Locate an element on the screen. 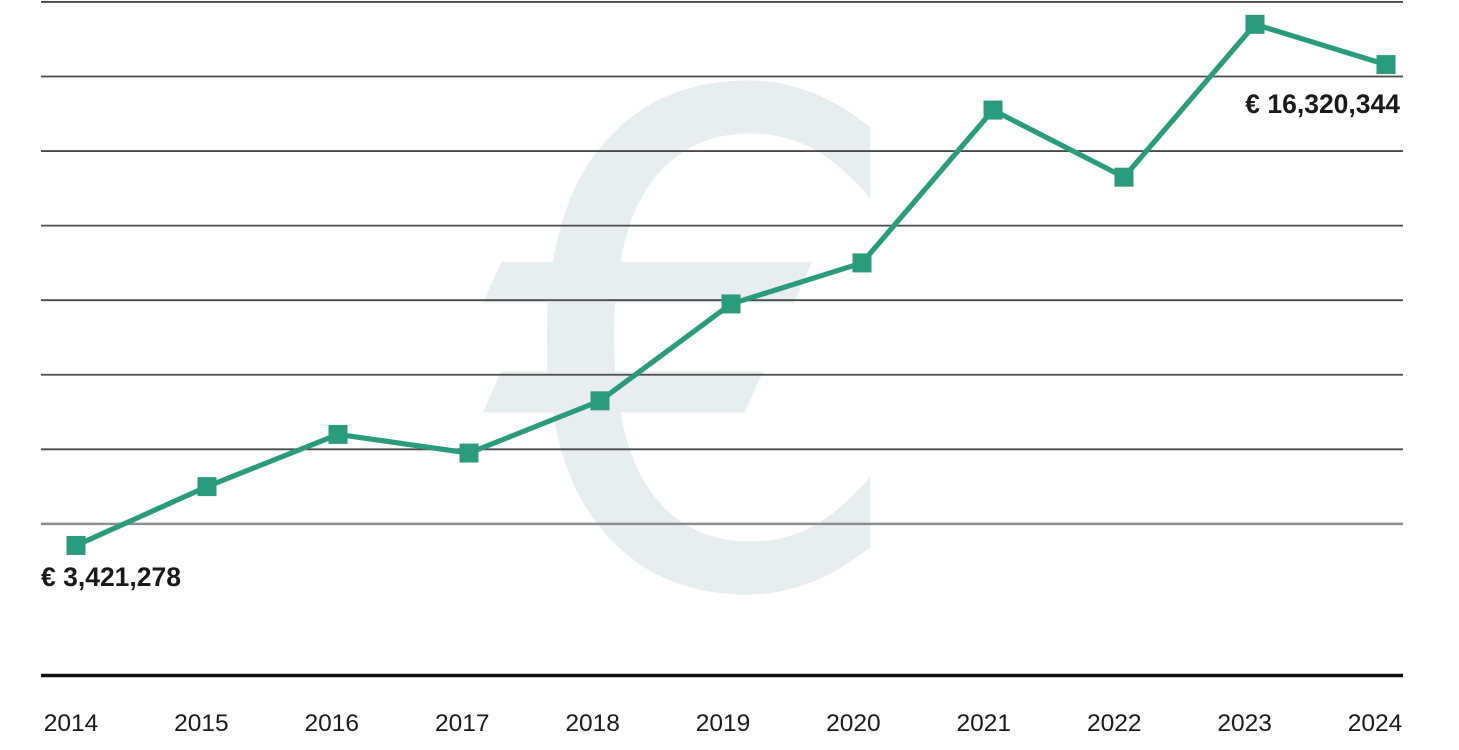 This screenshot has width=1459, height=750. data-label-first-point: € 3,421,278 is located at coordinates (111, 577).